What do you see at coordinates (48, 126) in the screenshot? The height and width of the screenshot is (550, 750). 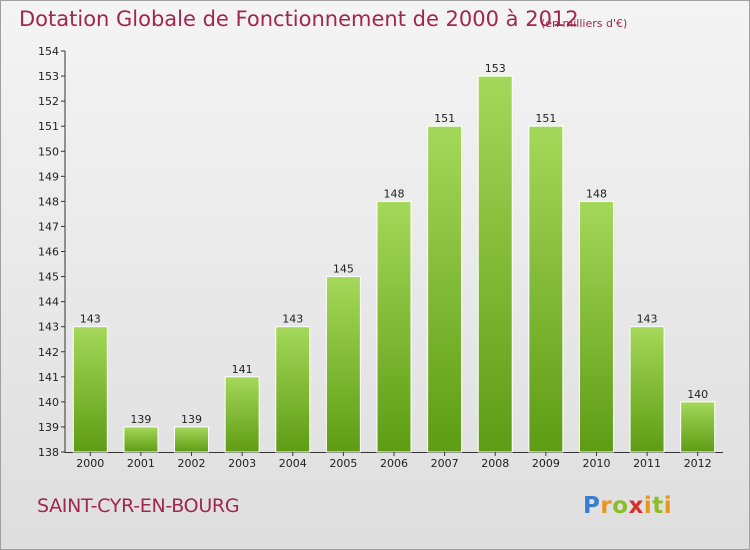 I see `y-tick-label: 151` at bounding box center [48, 126].